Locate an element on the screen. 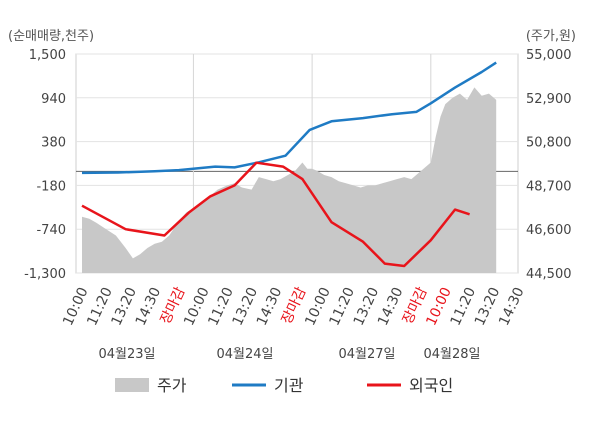 The height and width of the screenshot is (432, 600). left-tick-label: -1,300 is located at coordinates (45, 274).